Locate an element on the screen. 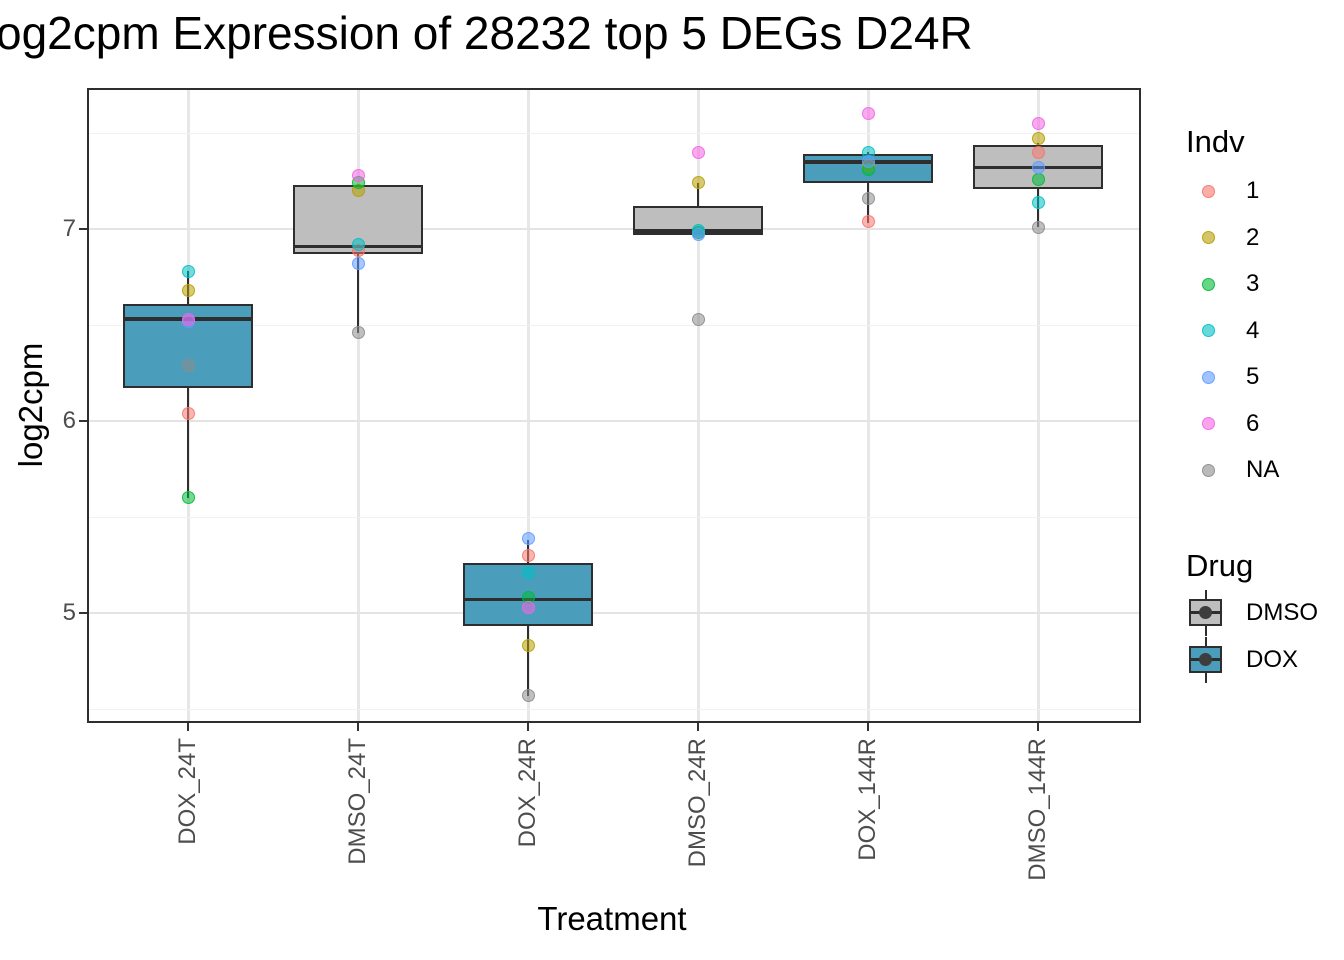 This screenshot has height=960, width=1344. whisker-low-DOX_24T is located at coordinates (188, 443).